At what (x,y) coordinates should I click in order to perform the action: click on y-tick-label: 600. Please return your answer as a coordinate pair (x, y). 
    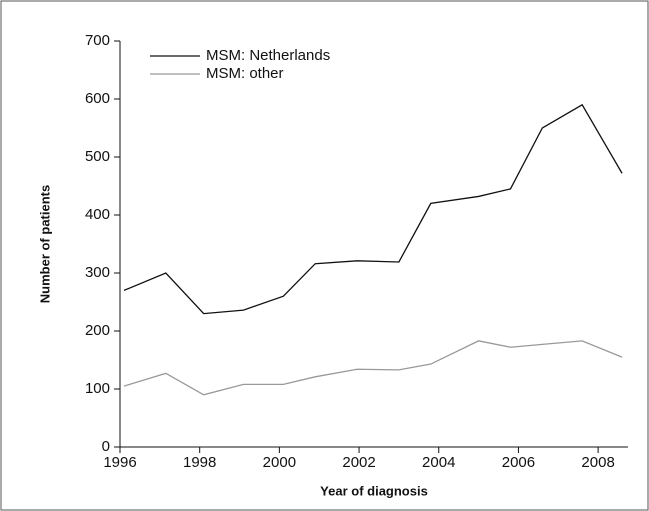
    Looking at the image, I should click on (97, 98).